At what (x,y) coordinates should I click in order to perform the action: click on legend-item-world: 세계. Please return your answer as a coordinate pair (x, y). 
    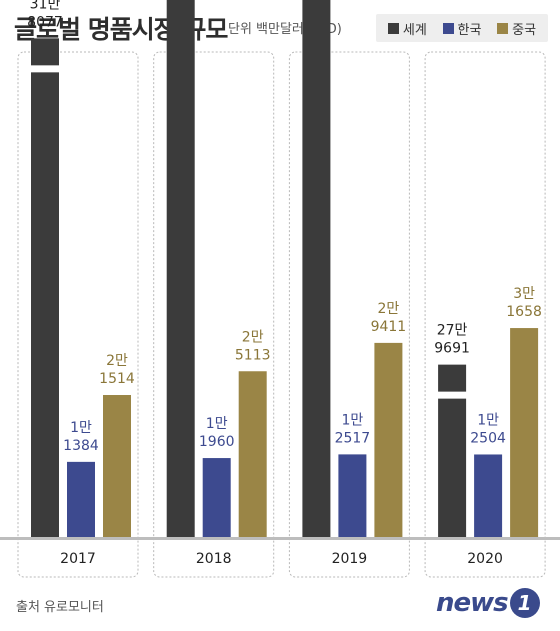
    Looking at the image, I should click on (407, 28).